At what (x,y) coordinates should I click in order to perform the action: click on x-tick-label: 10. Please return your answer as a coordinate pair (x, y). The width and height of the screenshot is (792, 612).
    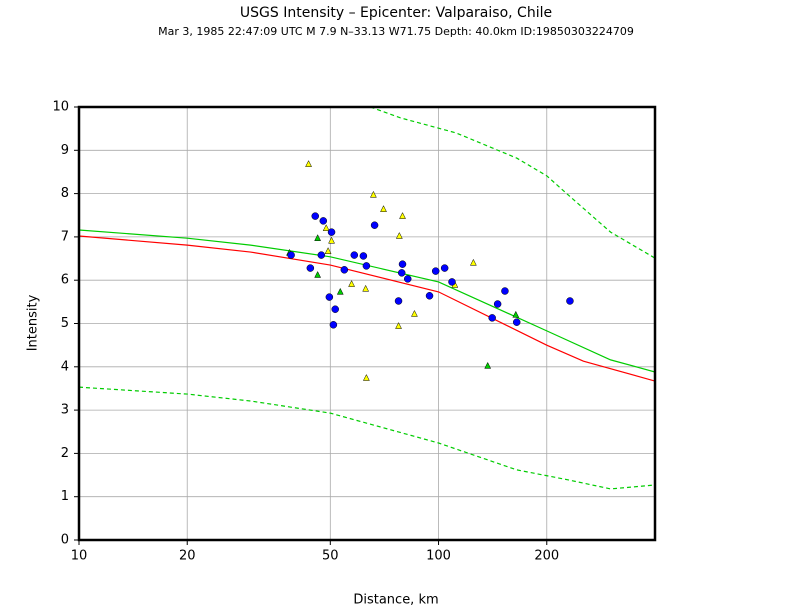
    Looking at the image, I should click on (79, 556).